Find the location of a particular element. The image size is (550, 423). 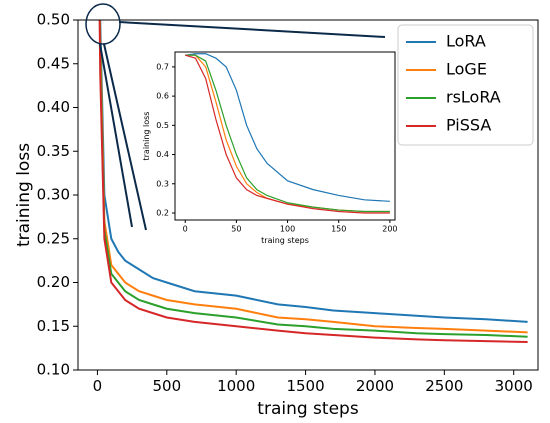

x-tick-label: 2500 is located at coordinates (444, 386).